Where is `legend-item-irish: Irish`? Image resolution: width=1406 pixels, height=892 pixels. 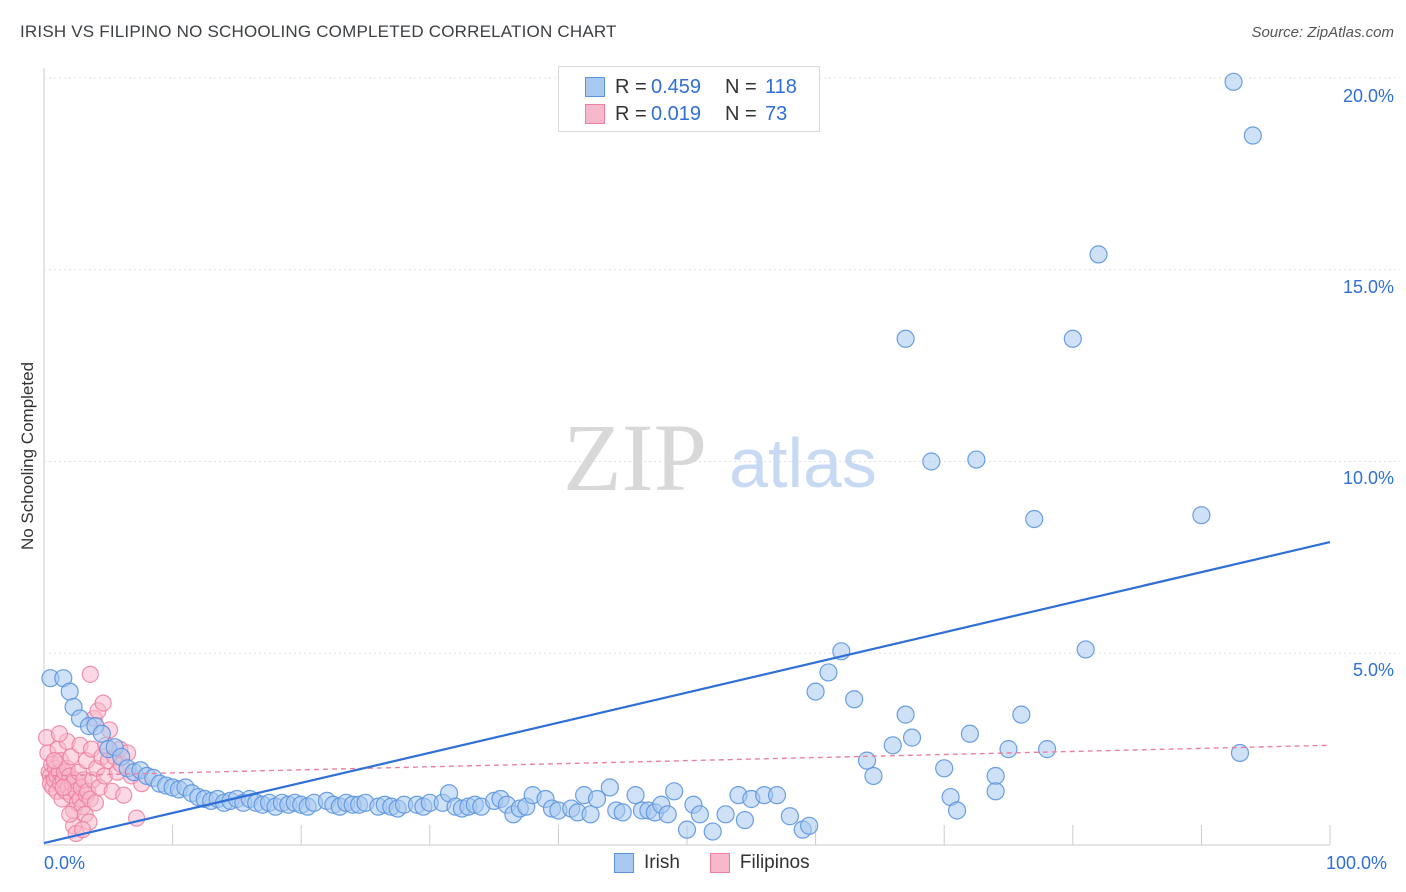
legend-item-irish: Irish is located at coordinates (647, 863).